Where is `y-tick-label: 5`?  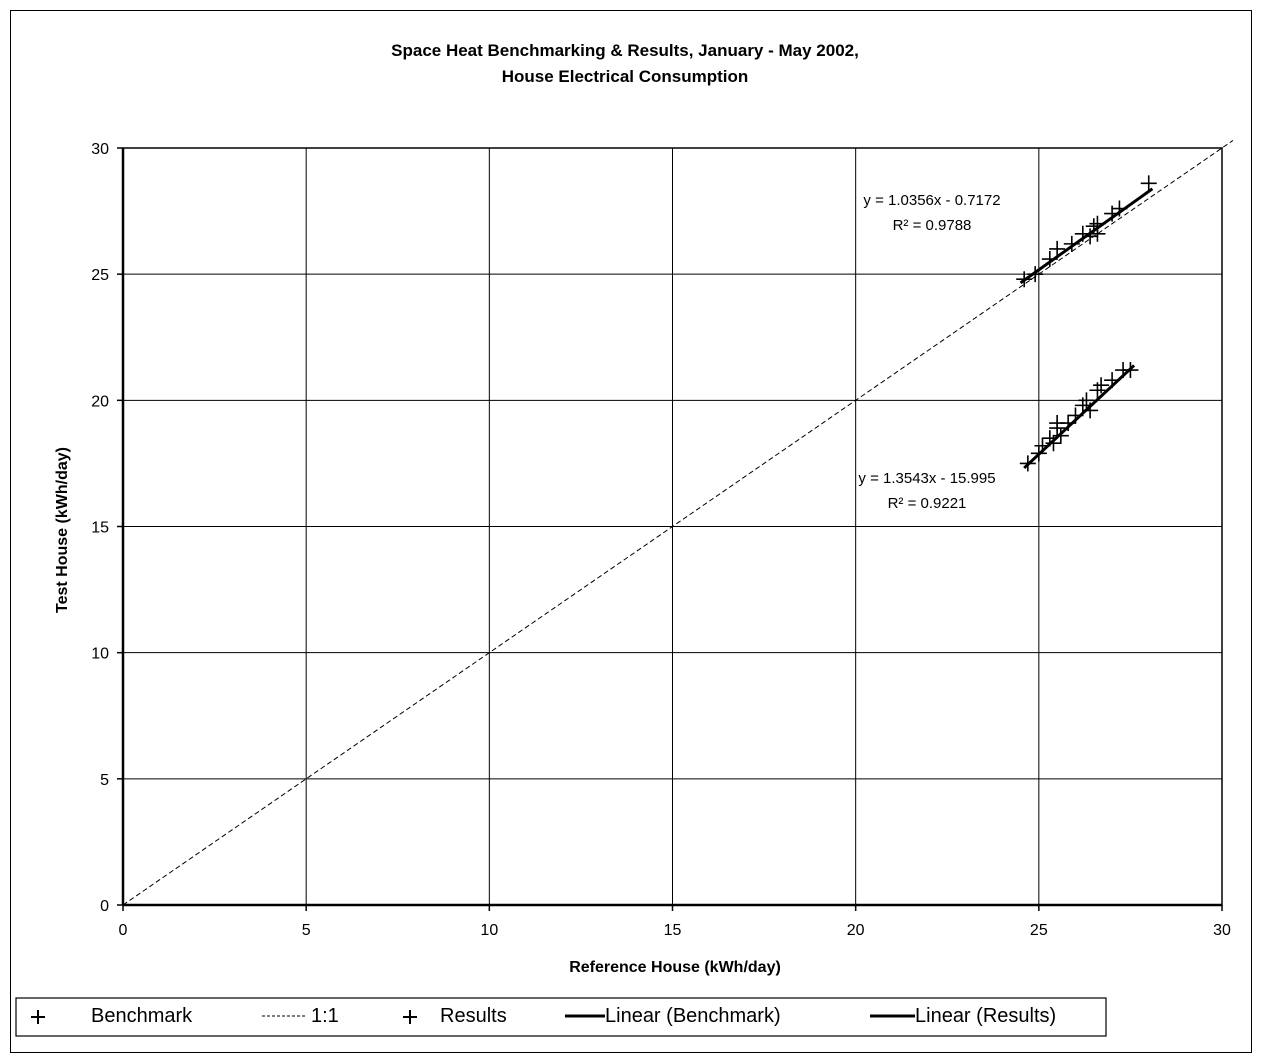
y-tick-label: 5 is located at coordinates (104, 780).